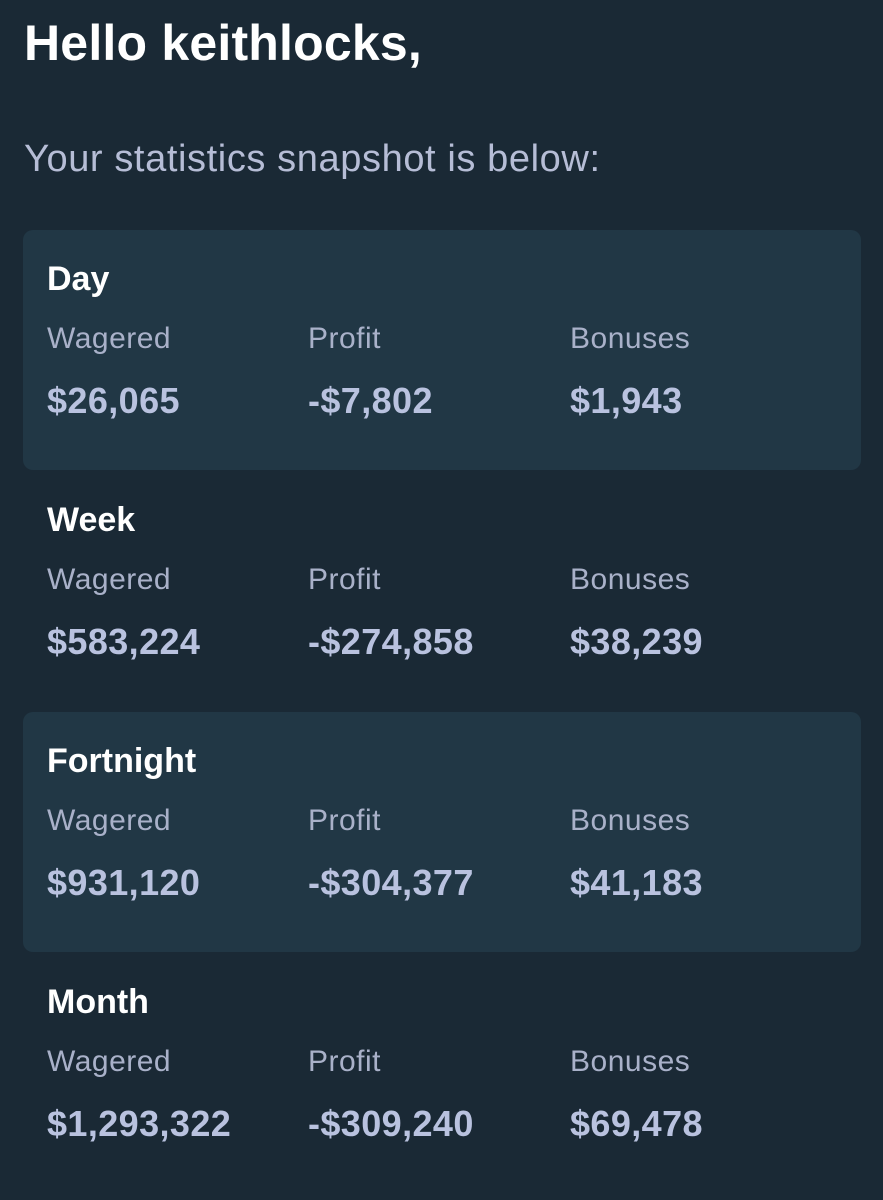 The height and width of the screenshot is (1200, 883). What do you see at coordinates (636, 1123) in the screenshot?
I see `bonuses-value: $69,478` at bounding box center [636, 1123].